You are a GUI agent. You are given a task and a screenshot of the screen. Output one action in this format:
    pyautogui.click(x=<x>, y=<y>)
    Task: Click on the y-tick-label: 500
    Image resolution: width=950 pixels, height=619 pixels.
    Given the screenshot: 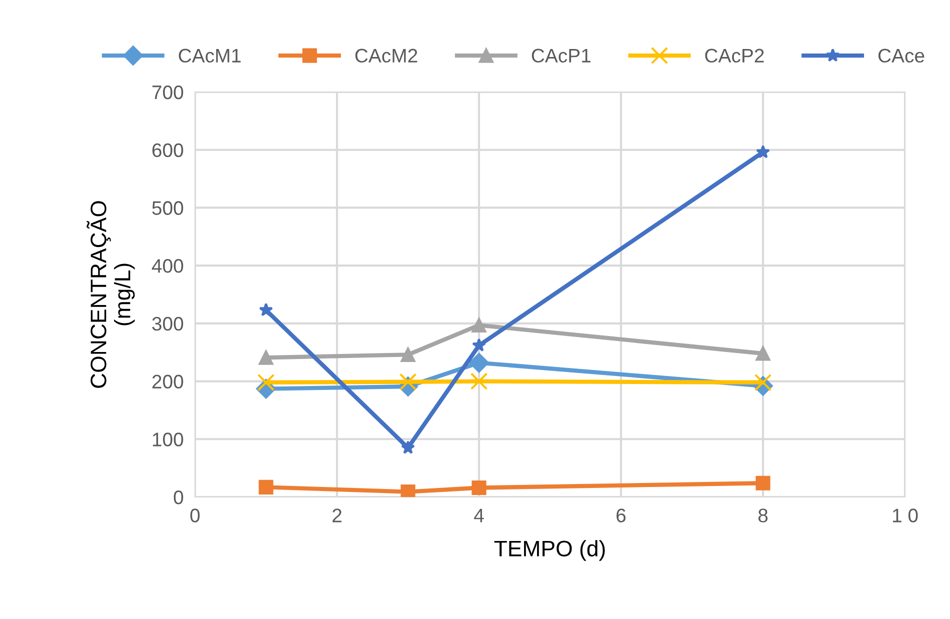 What is the action you would take?
    pyautogui.click(x=168, y=208)
    